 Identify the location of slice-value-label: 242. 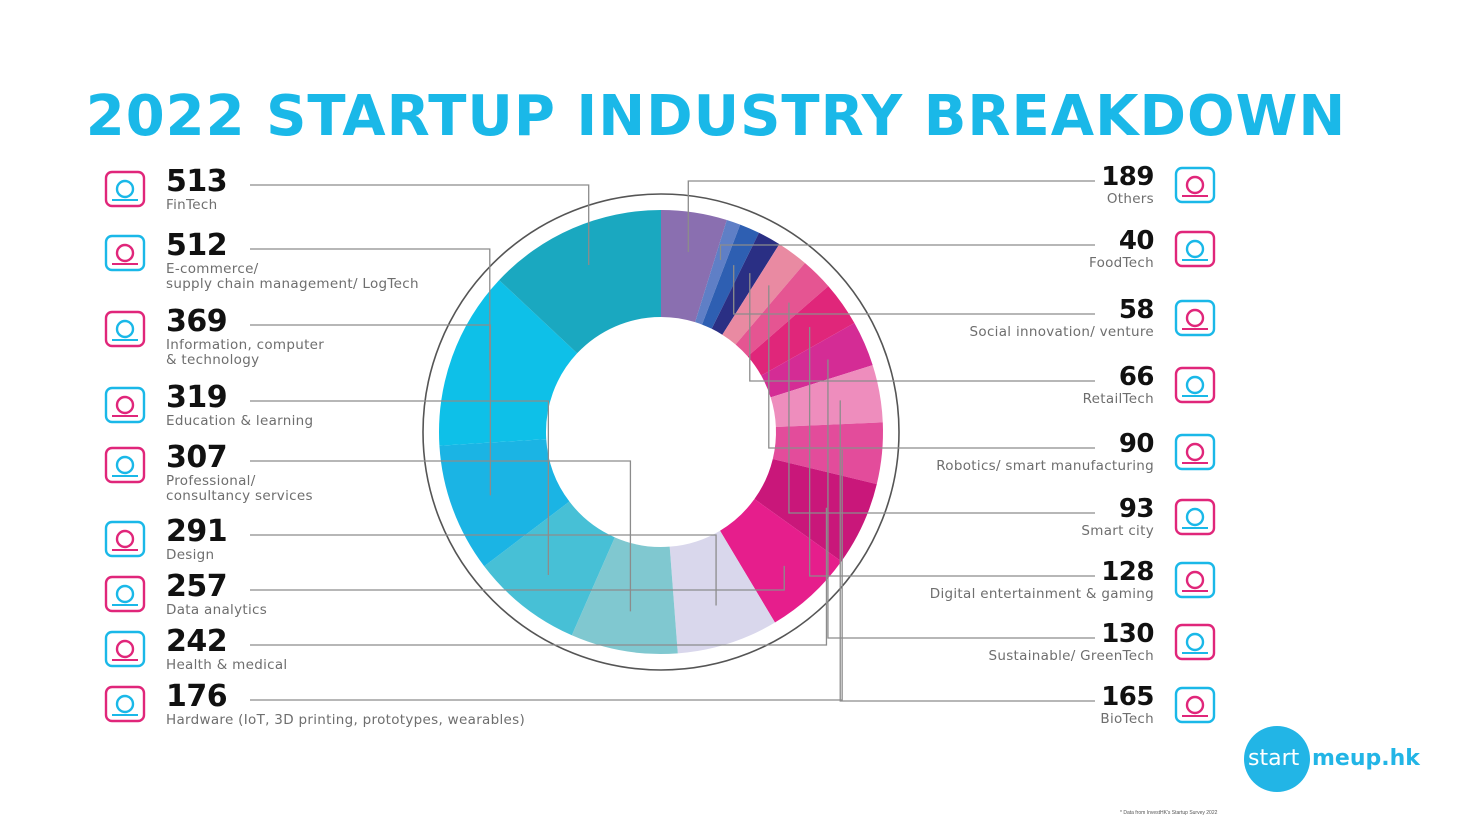
(197, 641).